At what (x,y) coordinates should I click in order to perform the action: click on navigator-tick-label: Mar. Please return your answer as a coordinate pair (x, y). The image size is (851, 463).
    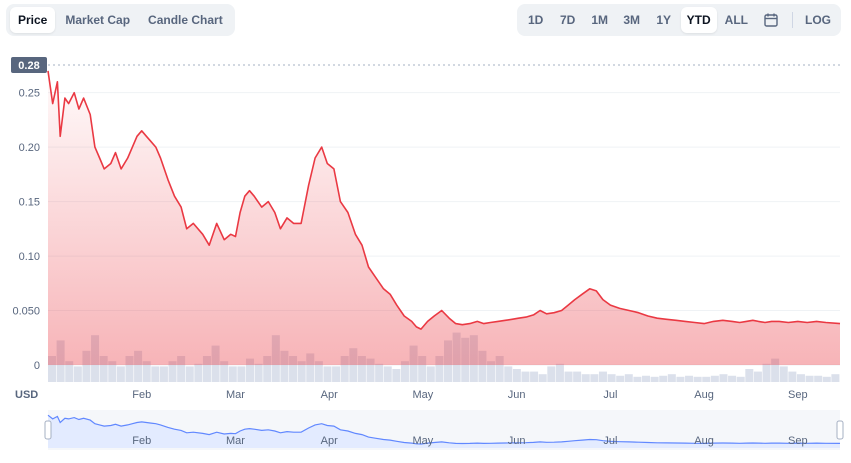
    Looking at the image, I should click on (235, 441).